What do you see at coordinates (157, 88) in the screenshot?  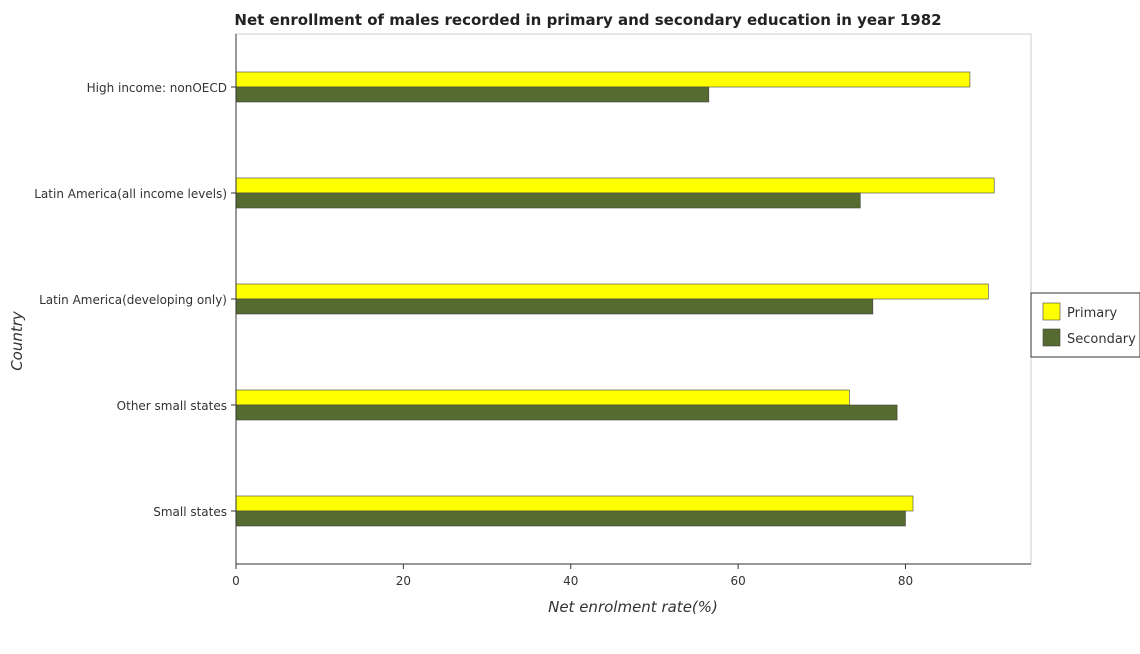 I see `y-tick-label: High income: nonOECD` at bounding box center [157, 88].